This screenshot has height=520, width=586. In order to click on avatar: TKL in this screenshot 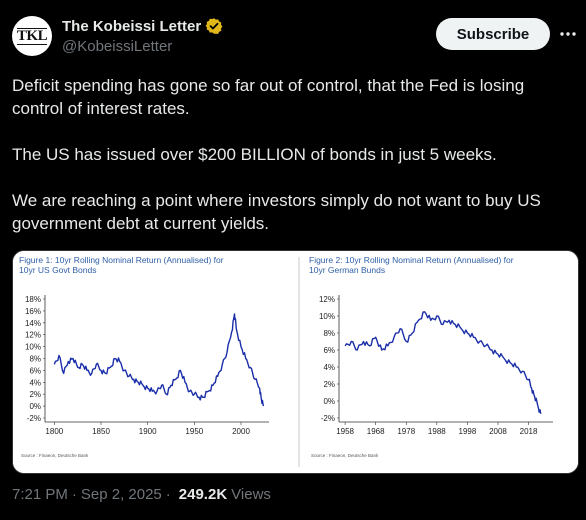, I will do `click(32, 36)`.